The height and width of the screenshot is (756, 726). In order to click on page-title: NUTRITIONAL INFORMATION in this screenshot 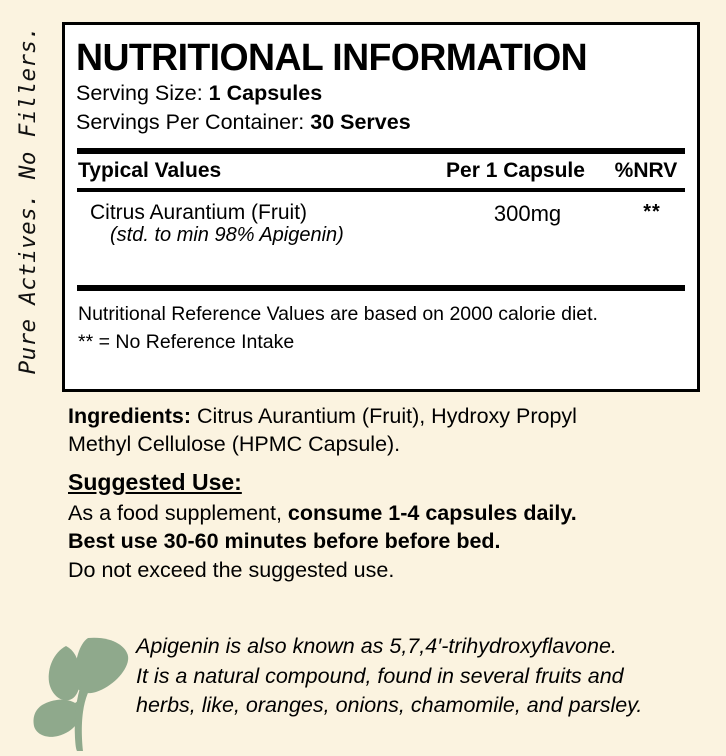, I will do `click(332, 58)`.